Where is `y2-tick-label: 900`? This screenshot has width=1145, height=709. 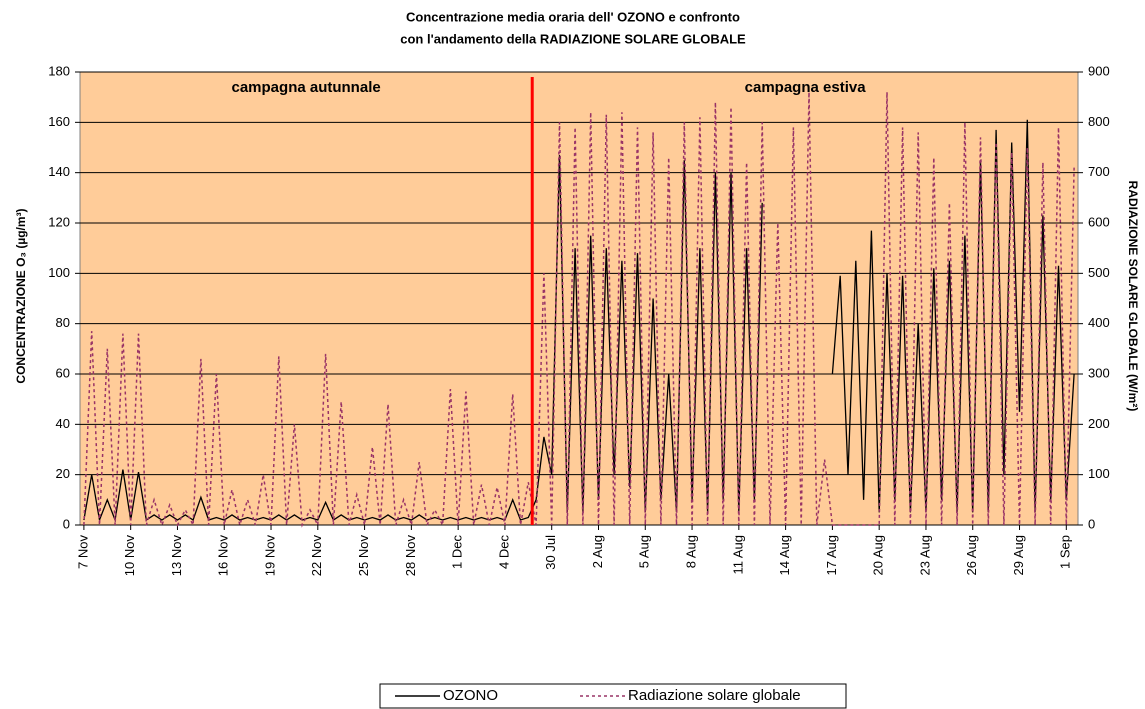 y2-tick-label: 900 is located at coordinates (1099, 70).